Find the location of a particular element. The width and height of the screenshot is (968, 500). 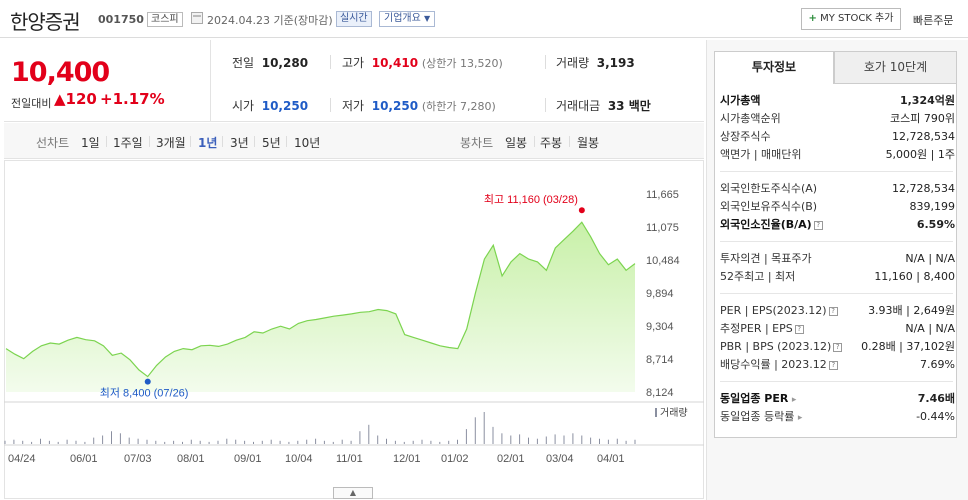

trade-amount: 거래대금 33 백만 is located at coordinates (603, 106).